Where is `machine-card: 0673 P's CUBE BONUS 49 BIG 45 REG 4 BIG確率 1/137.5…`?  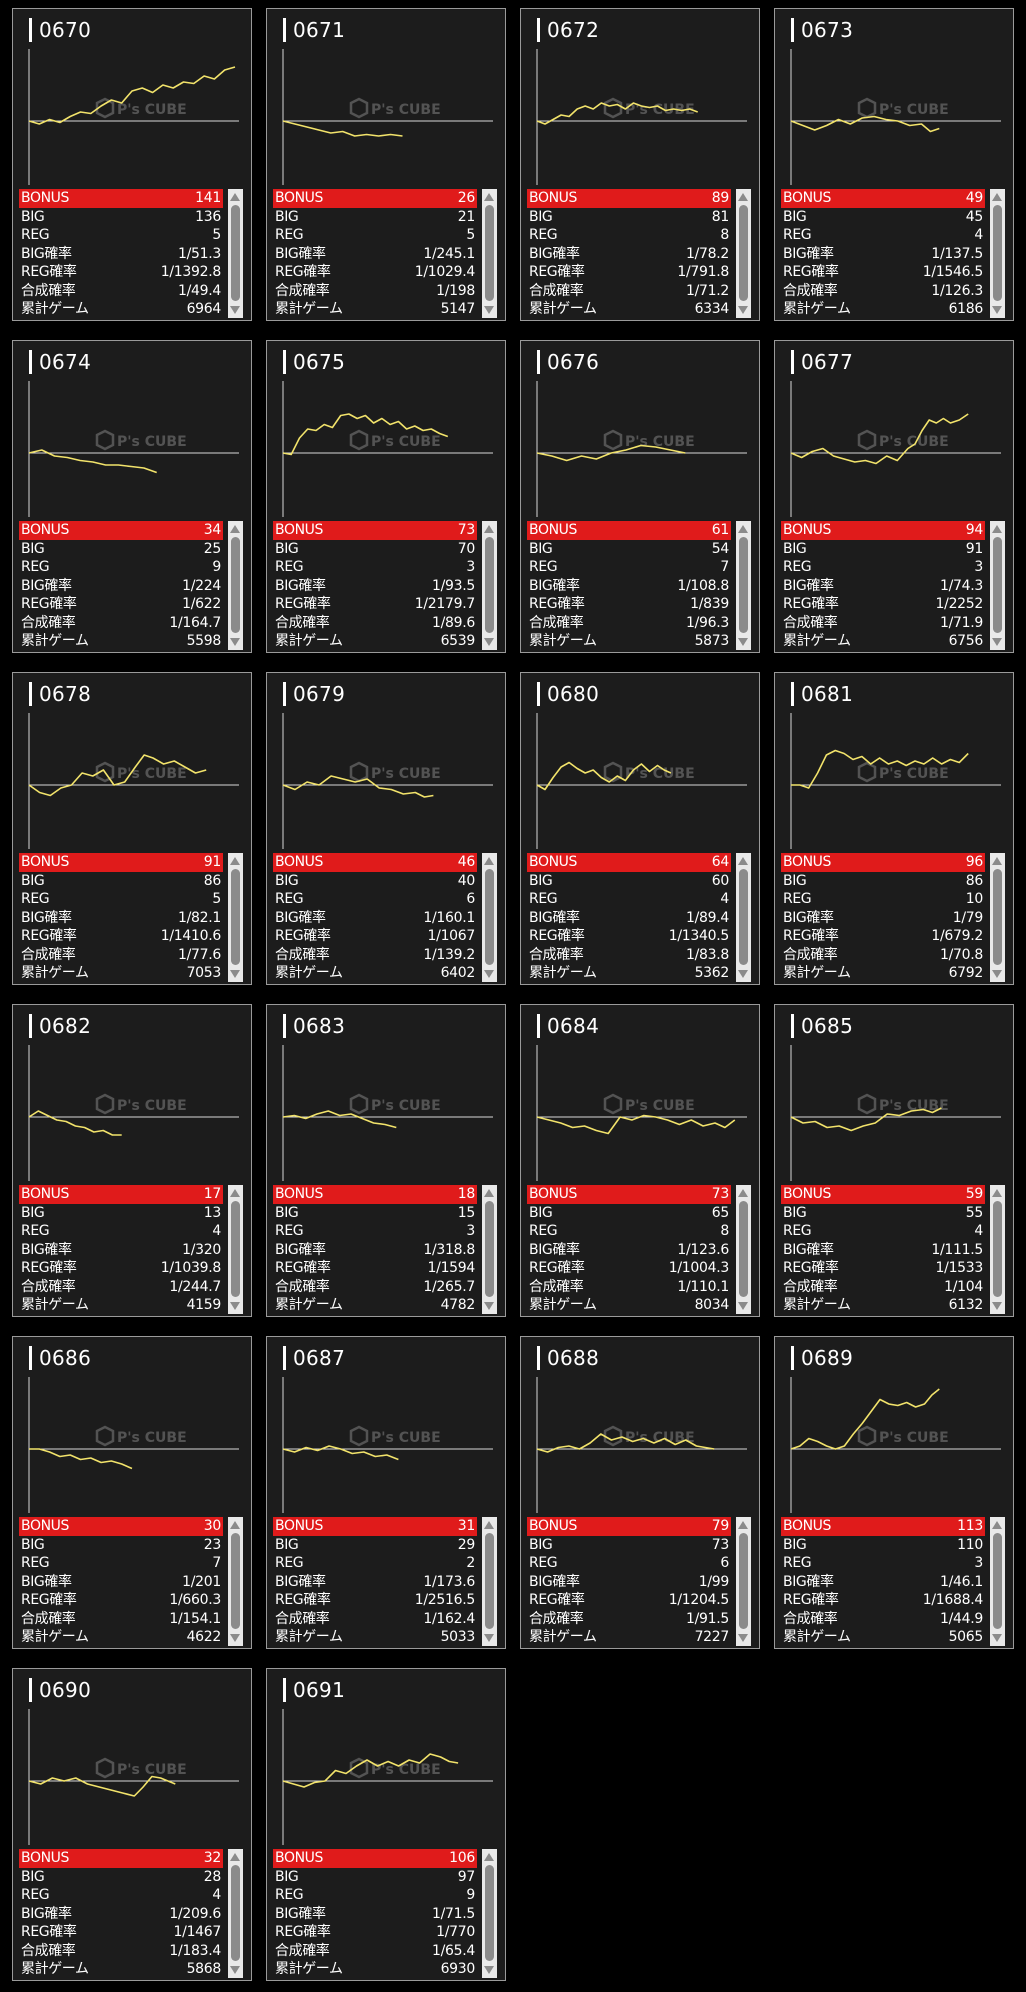 machine-card: 0673 P's CUBE BONUS 49 BIG 45 REG 4 BIG確率 1/137.5… is located at coordinates (894, 164).